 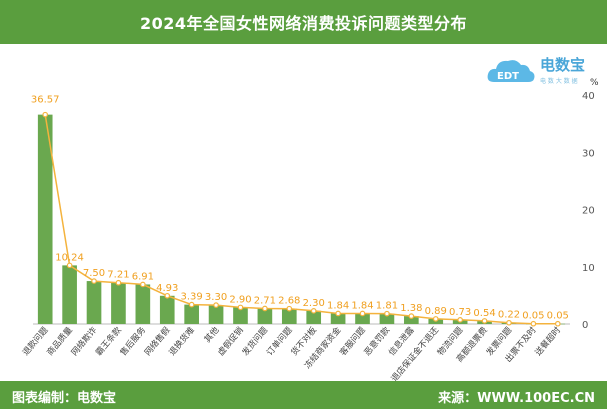 What do you see at coordinates (484, 313) in the screenshot?
I see `data-label: 0.54` at bounding box center [484, 313].